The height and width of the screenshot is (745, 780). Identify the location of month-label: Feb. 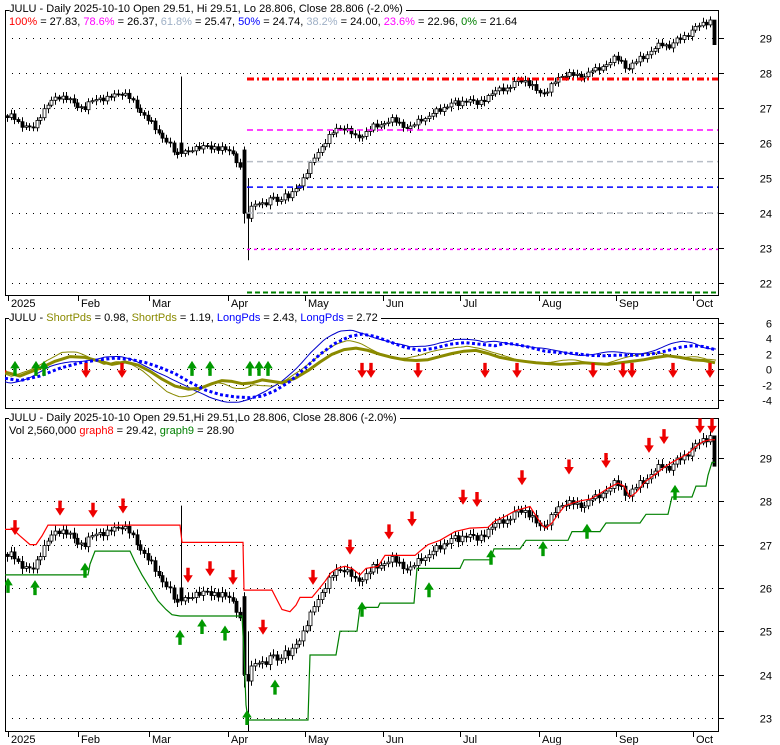
(90, 739).